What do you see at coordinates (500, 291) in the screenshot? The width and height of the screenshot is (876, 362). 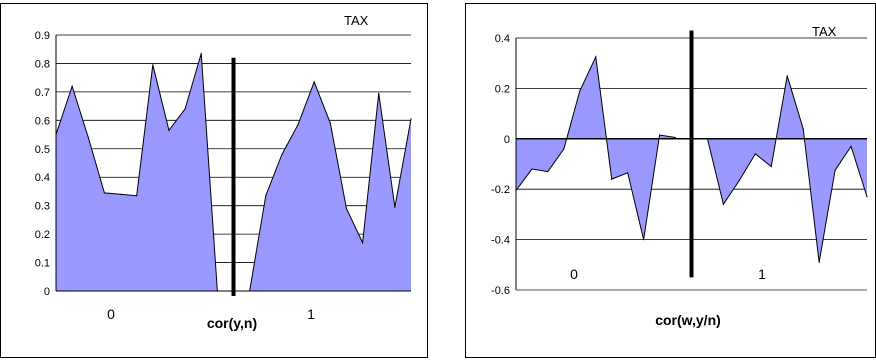 I see `y-tick-label: -0.6` at bounding box center [500, 291].